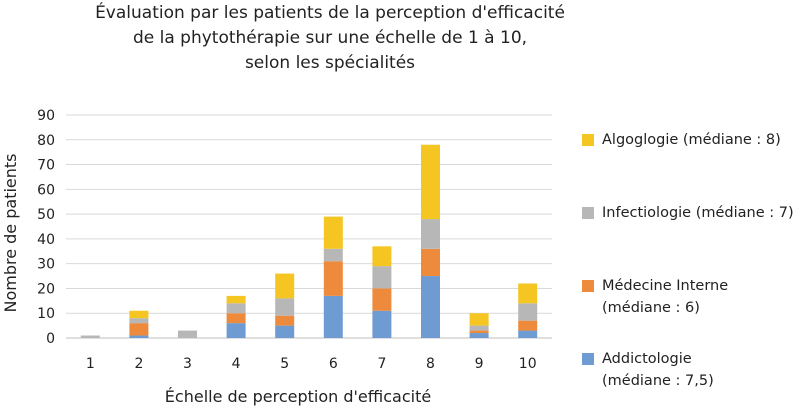  Describe the element at coordinates (285, 320) in the screenshot. I see `bar-segment-médecine-interne-5` at that location.